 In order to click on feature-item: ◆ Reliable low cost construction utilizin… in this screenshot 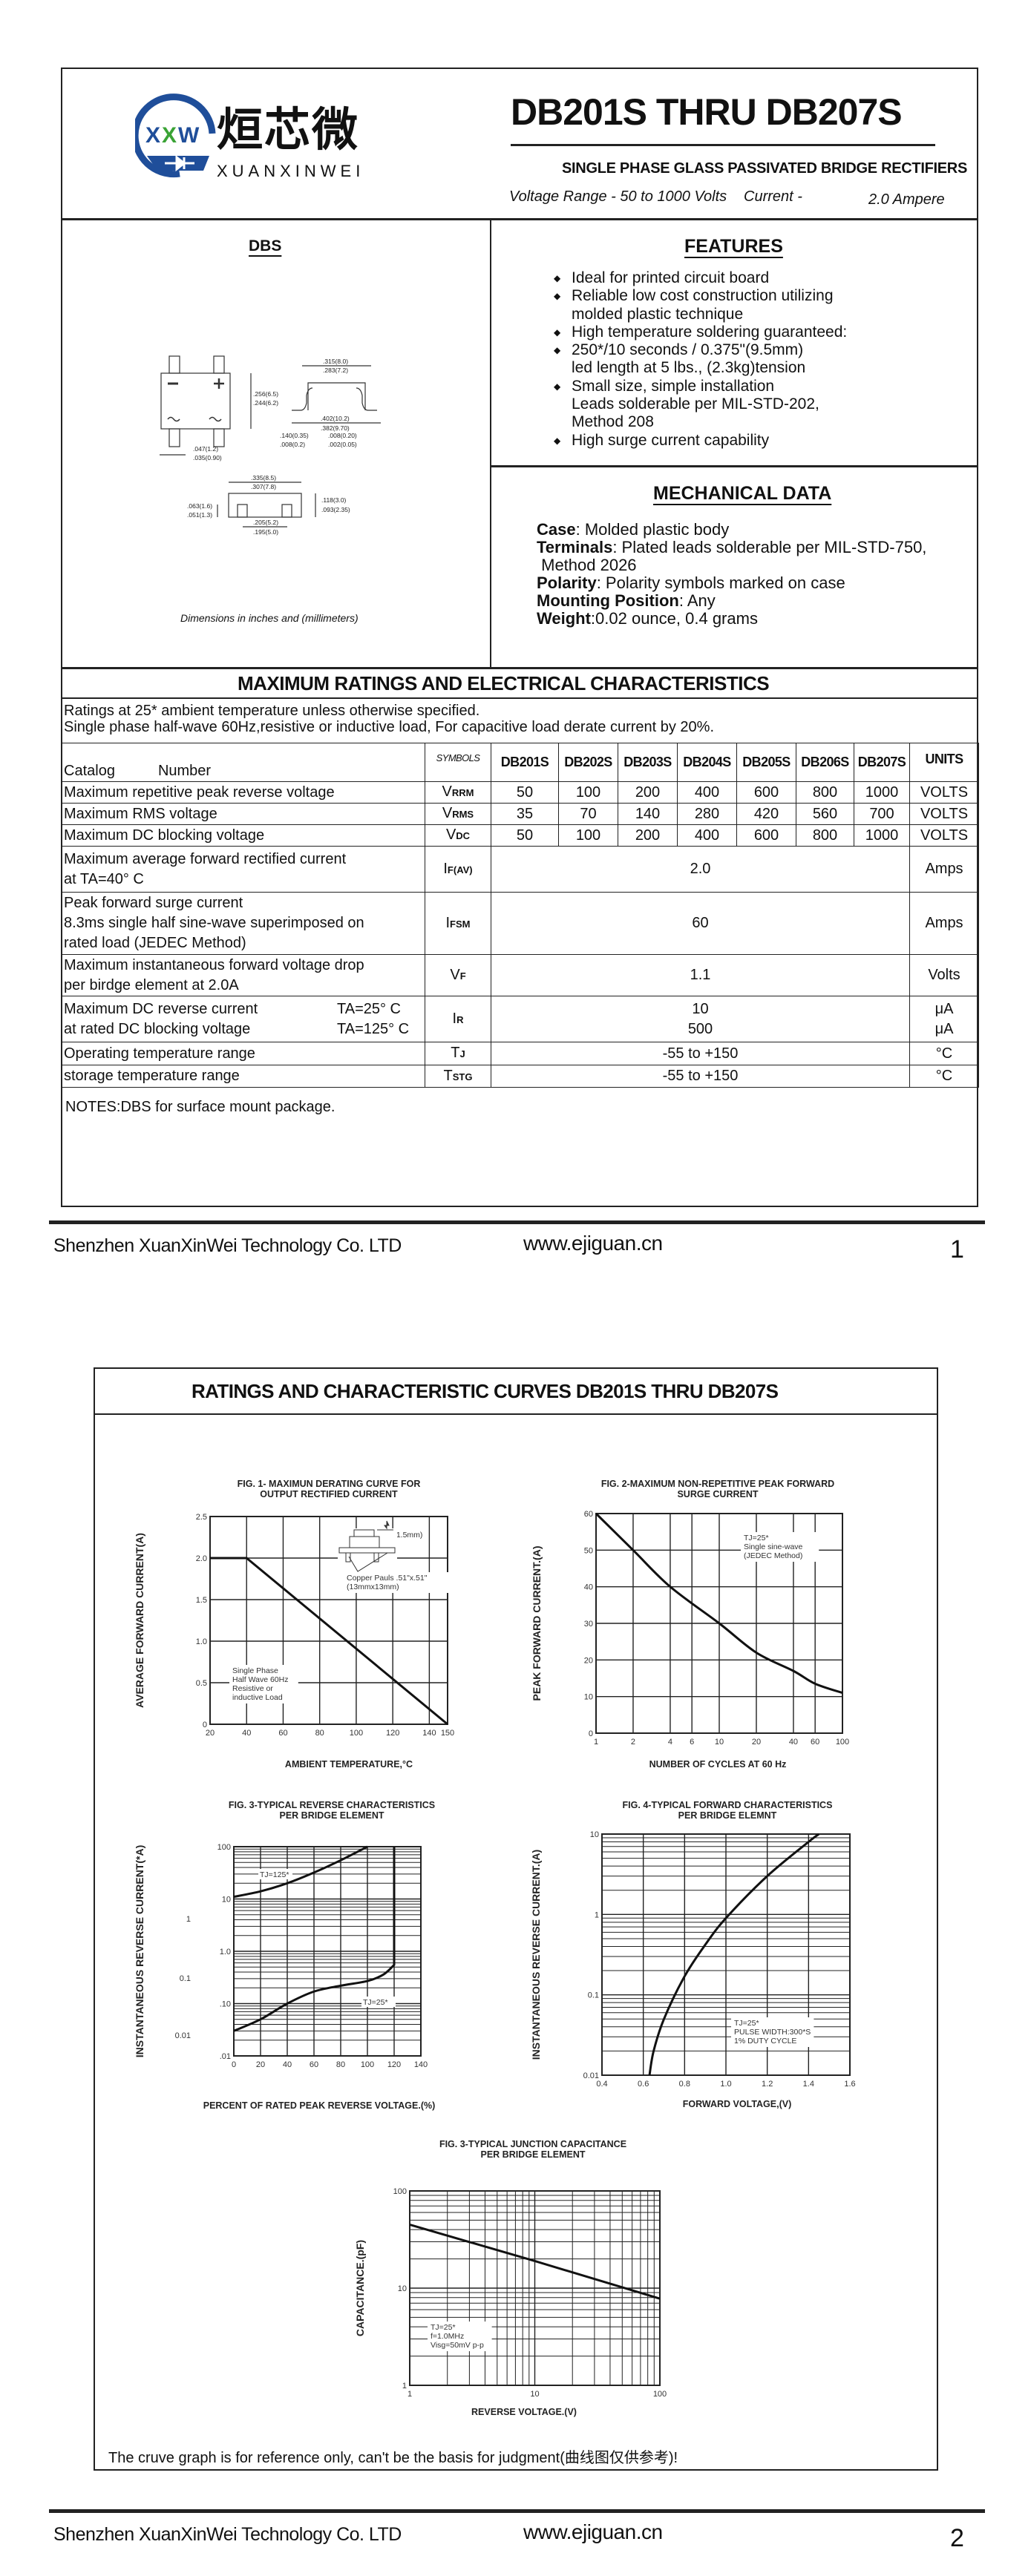, I will do `click(700, 296)`.